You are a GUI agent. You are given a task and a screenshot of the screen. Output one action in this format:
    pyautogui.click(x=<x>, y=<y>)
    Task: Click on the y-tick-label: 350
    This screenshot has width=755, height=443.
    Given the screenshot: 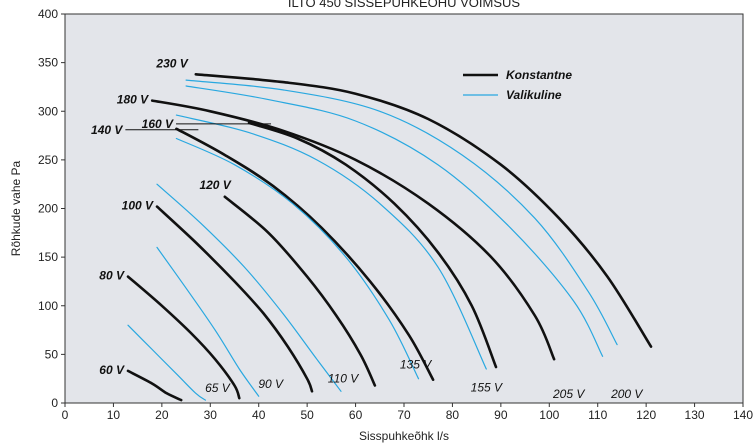 What is the action you would take?
    pyautogui.click(x=48, y=63)
    